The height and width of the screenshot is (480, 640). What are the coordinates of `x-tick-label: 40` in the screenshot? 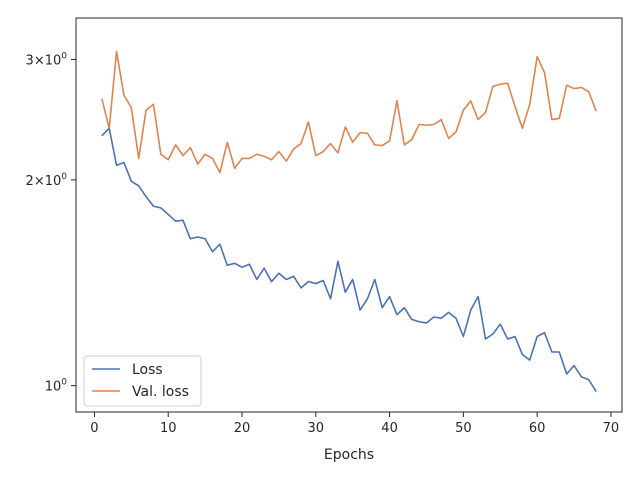 It's located at (389, 428).